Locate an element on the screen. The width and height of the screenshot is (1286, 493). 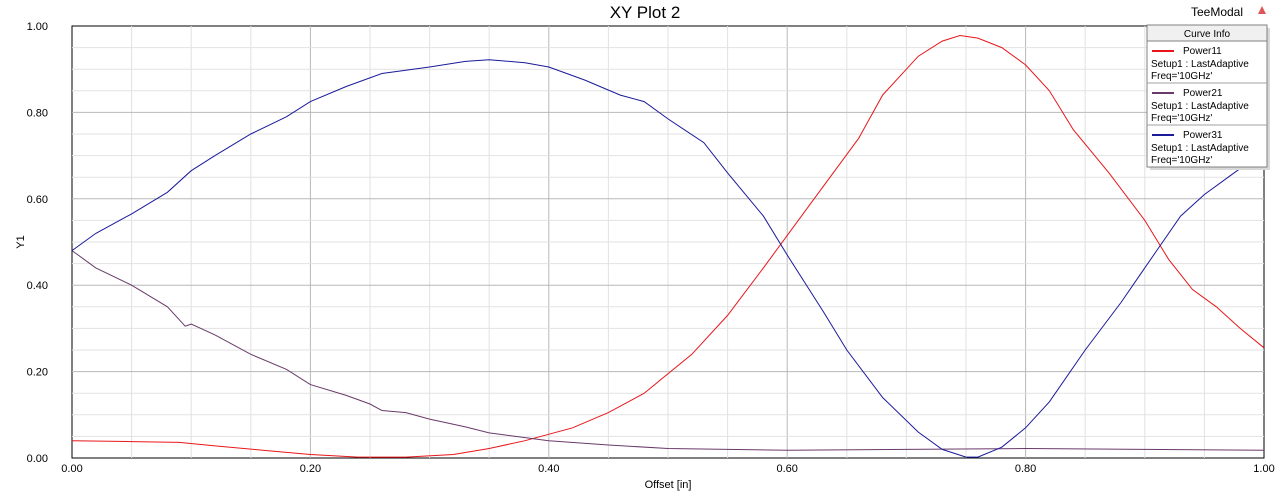
legend-box is located at coordinates (1207, 96).